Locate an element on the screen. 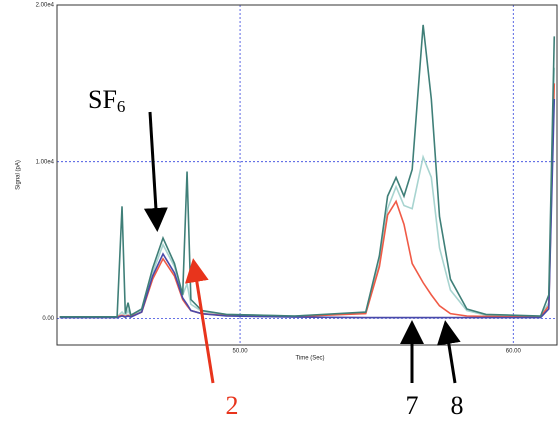 This screenshot has height=421, width=560. x-tick-label: 60.00 is located at coordinates (514, 352).